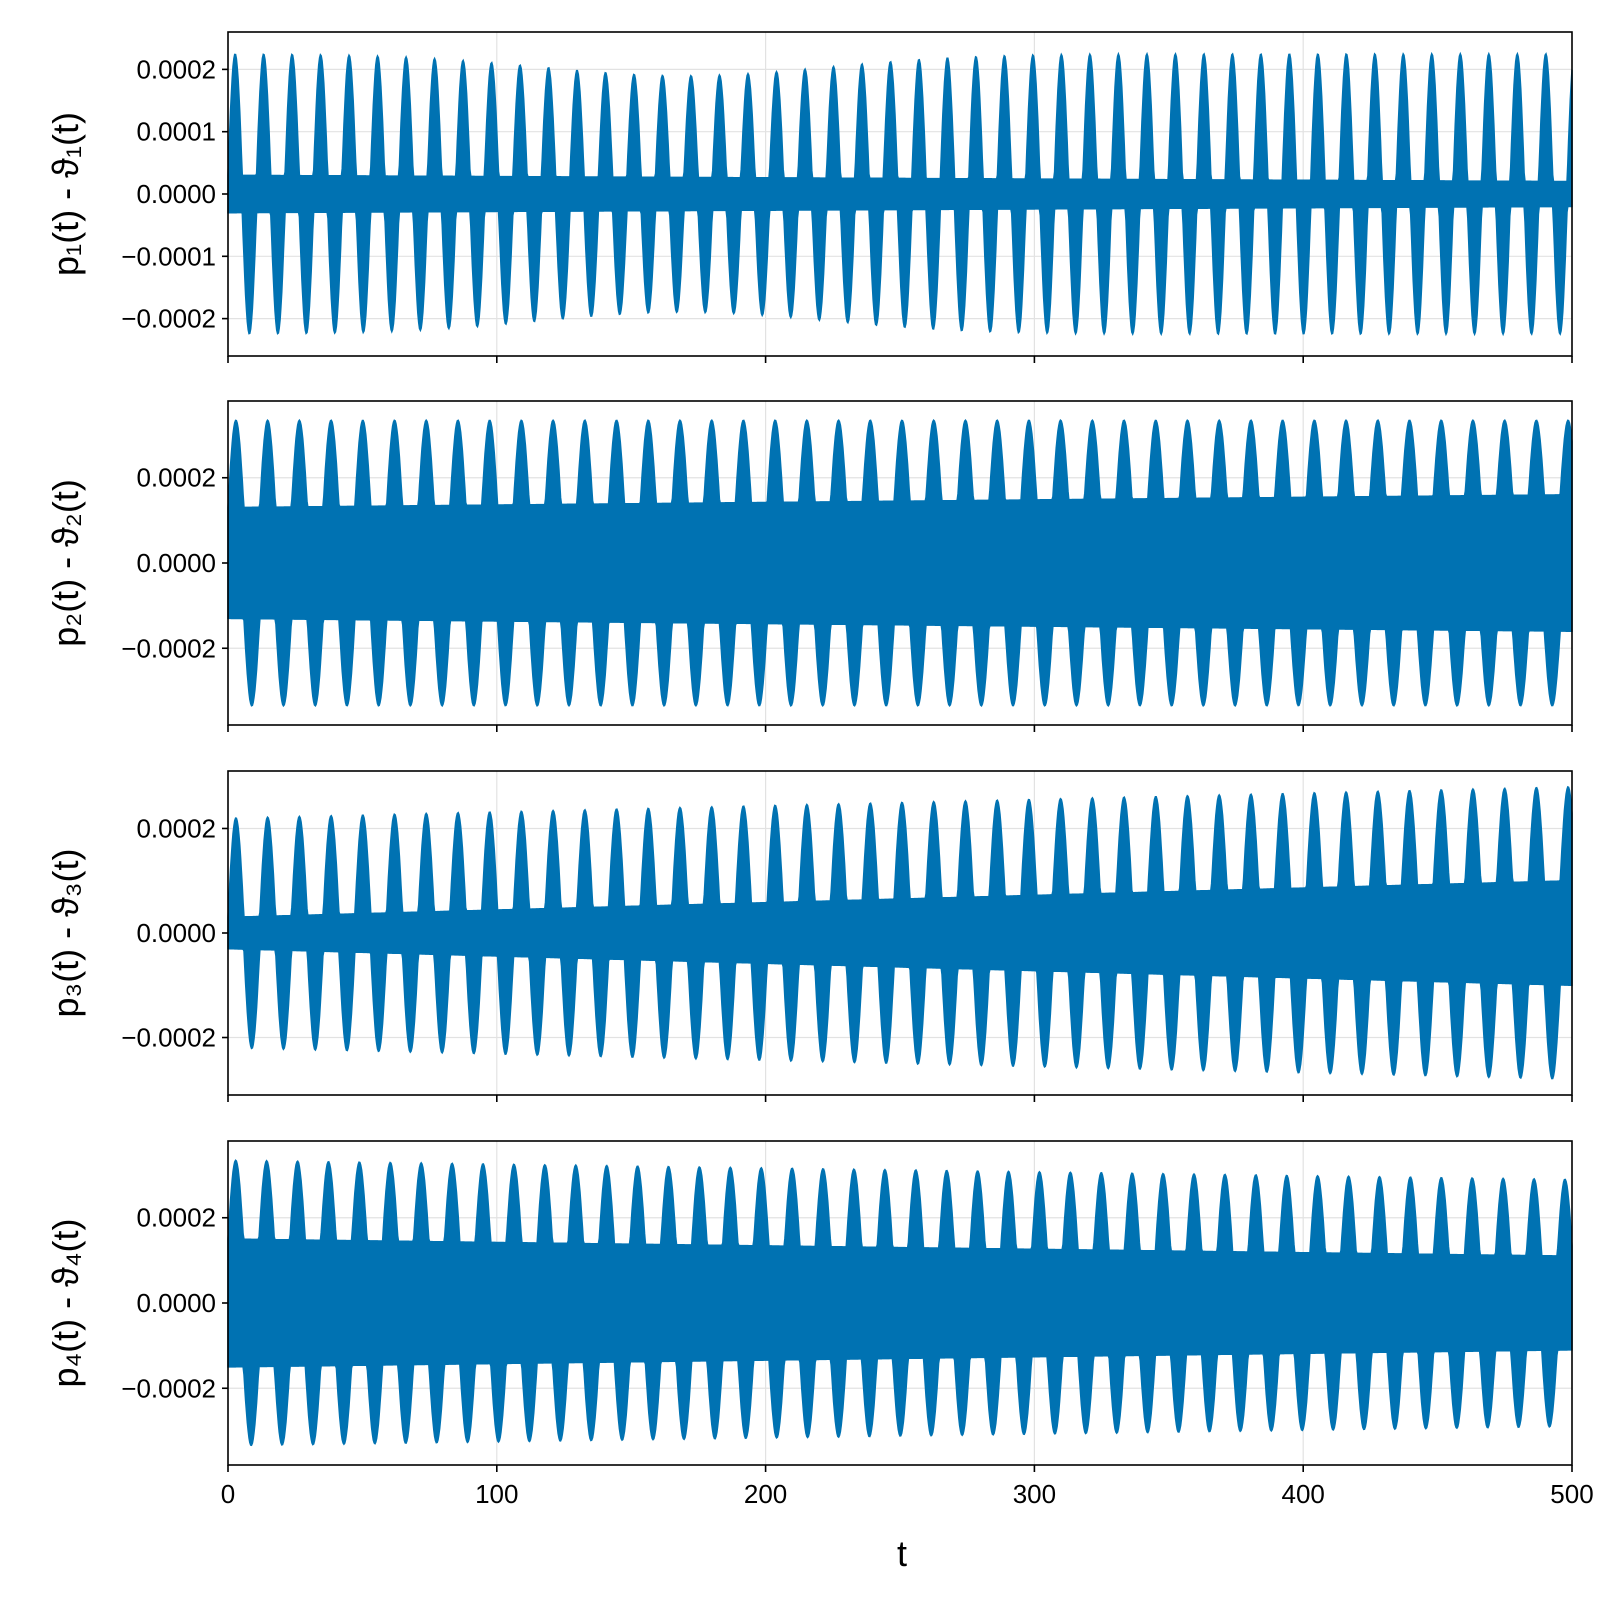 Image resolution: width=1600 pixels, height=1600 pixels. Describe the element at coordinates (765, 1494) in the screenshot. I see `x-tick-label: 200` at that location.